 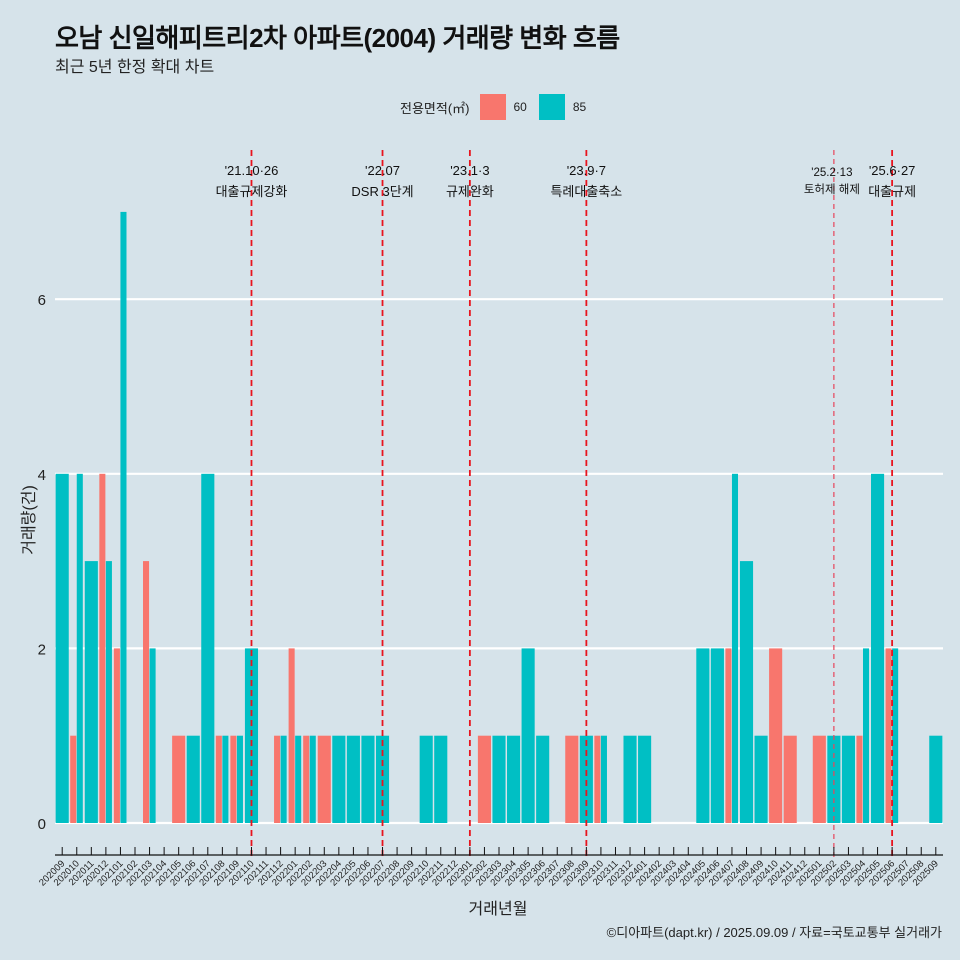 I want to click on annotation-date: '22.07, so click(x=382, y=170).